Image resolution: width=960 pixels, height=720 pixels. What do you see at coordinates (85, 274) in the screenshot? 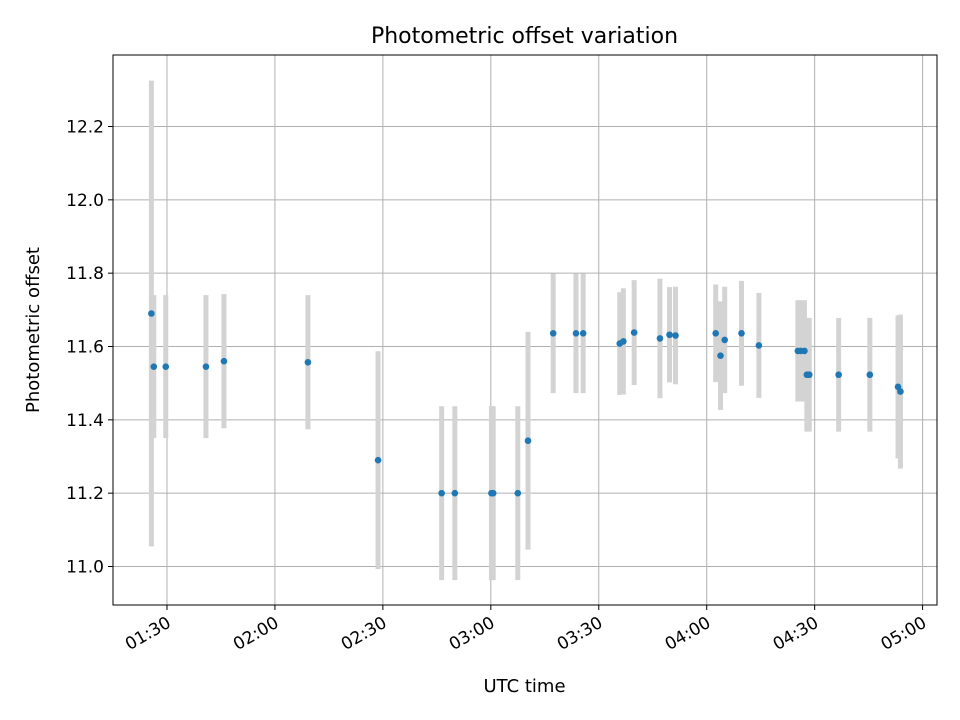
I see `y-tick-label: 11.8` at bounding box center [85, 274].